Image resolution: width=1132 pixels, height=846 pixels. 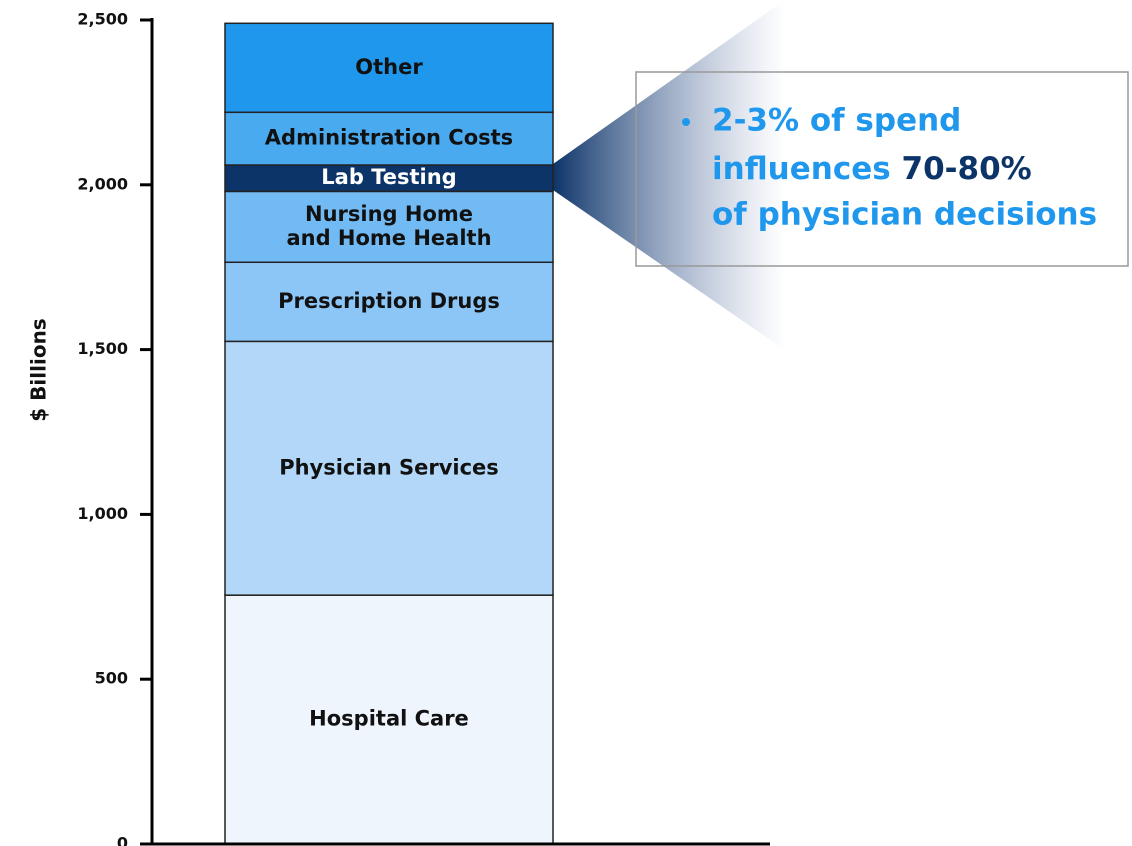 I want to click on callout-text: influences, so click(x=801, y=169).